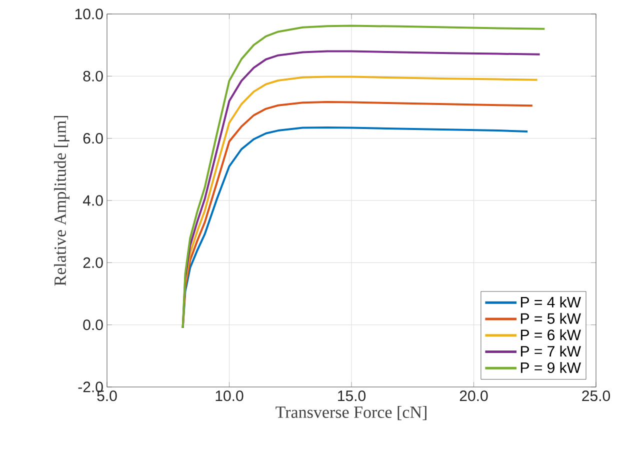  Describe the element at coordinates (93, 76) in the screenshot. I see `y-tick-label: 8.0` at that location.